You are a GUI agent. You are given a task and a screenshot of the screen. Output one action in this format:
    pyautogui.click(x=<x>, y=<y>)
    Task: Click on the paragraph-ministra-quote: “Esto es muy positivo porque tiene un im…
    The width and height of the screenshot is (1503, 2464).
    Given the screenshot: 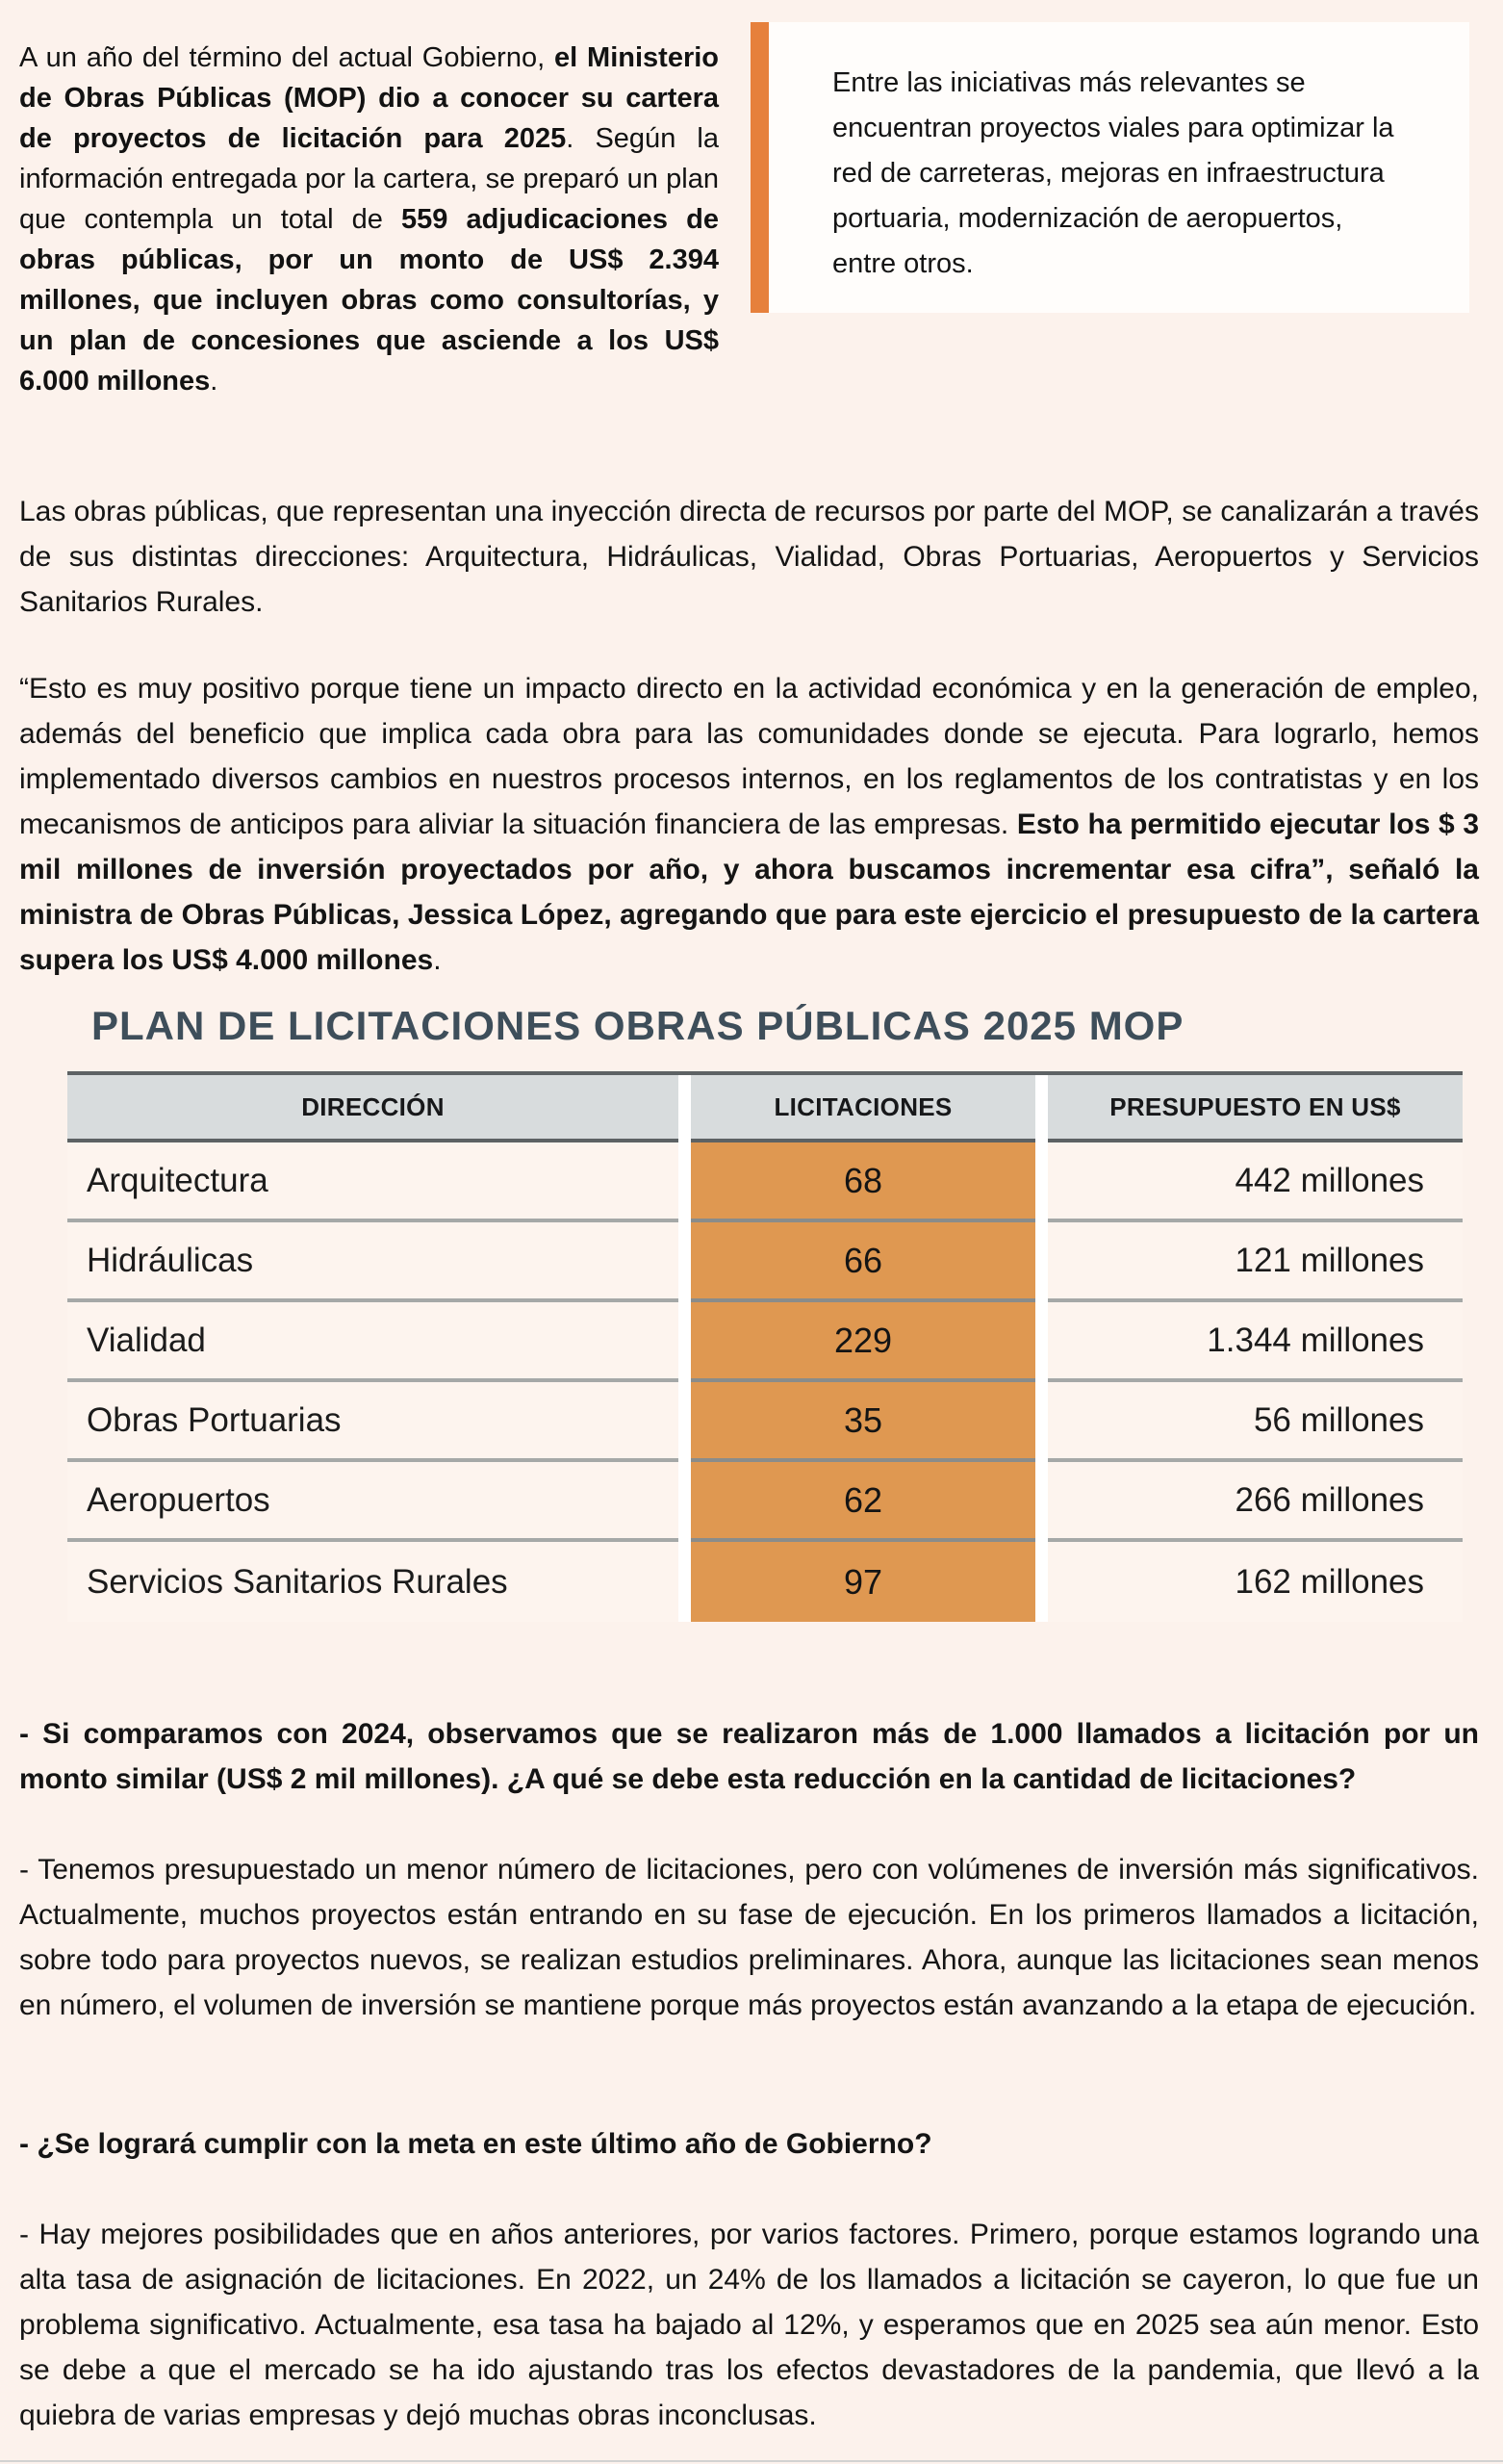 What is the action you would take?
    pyautogui.click(x=749, y=824)
    